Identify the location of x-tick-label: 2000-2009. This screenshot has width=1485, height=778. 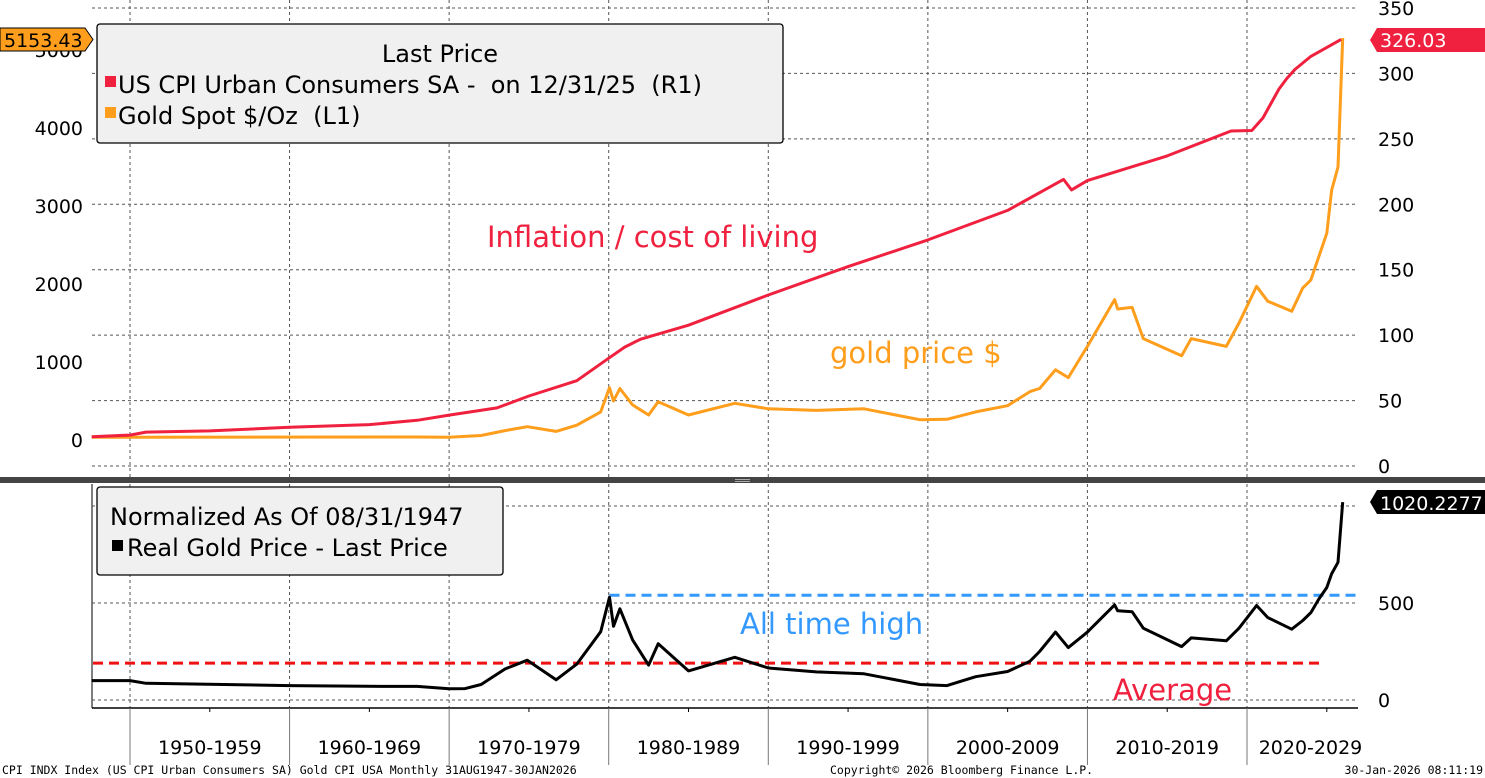
(1008, 748).